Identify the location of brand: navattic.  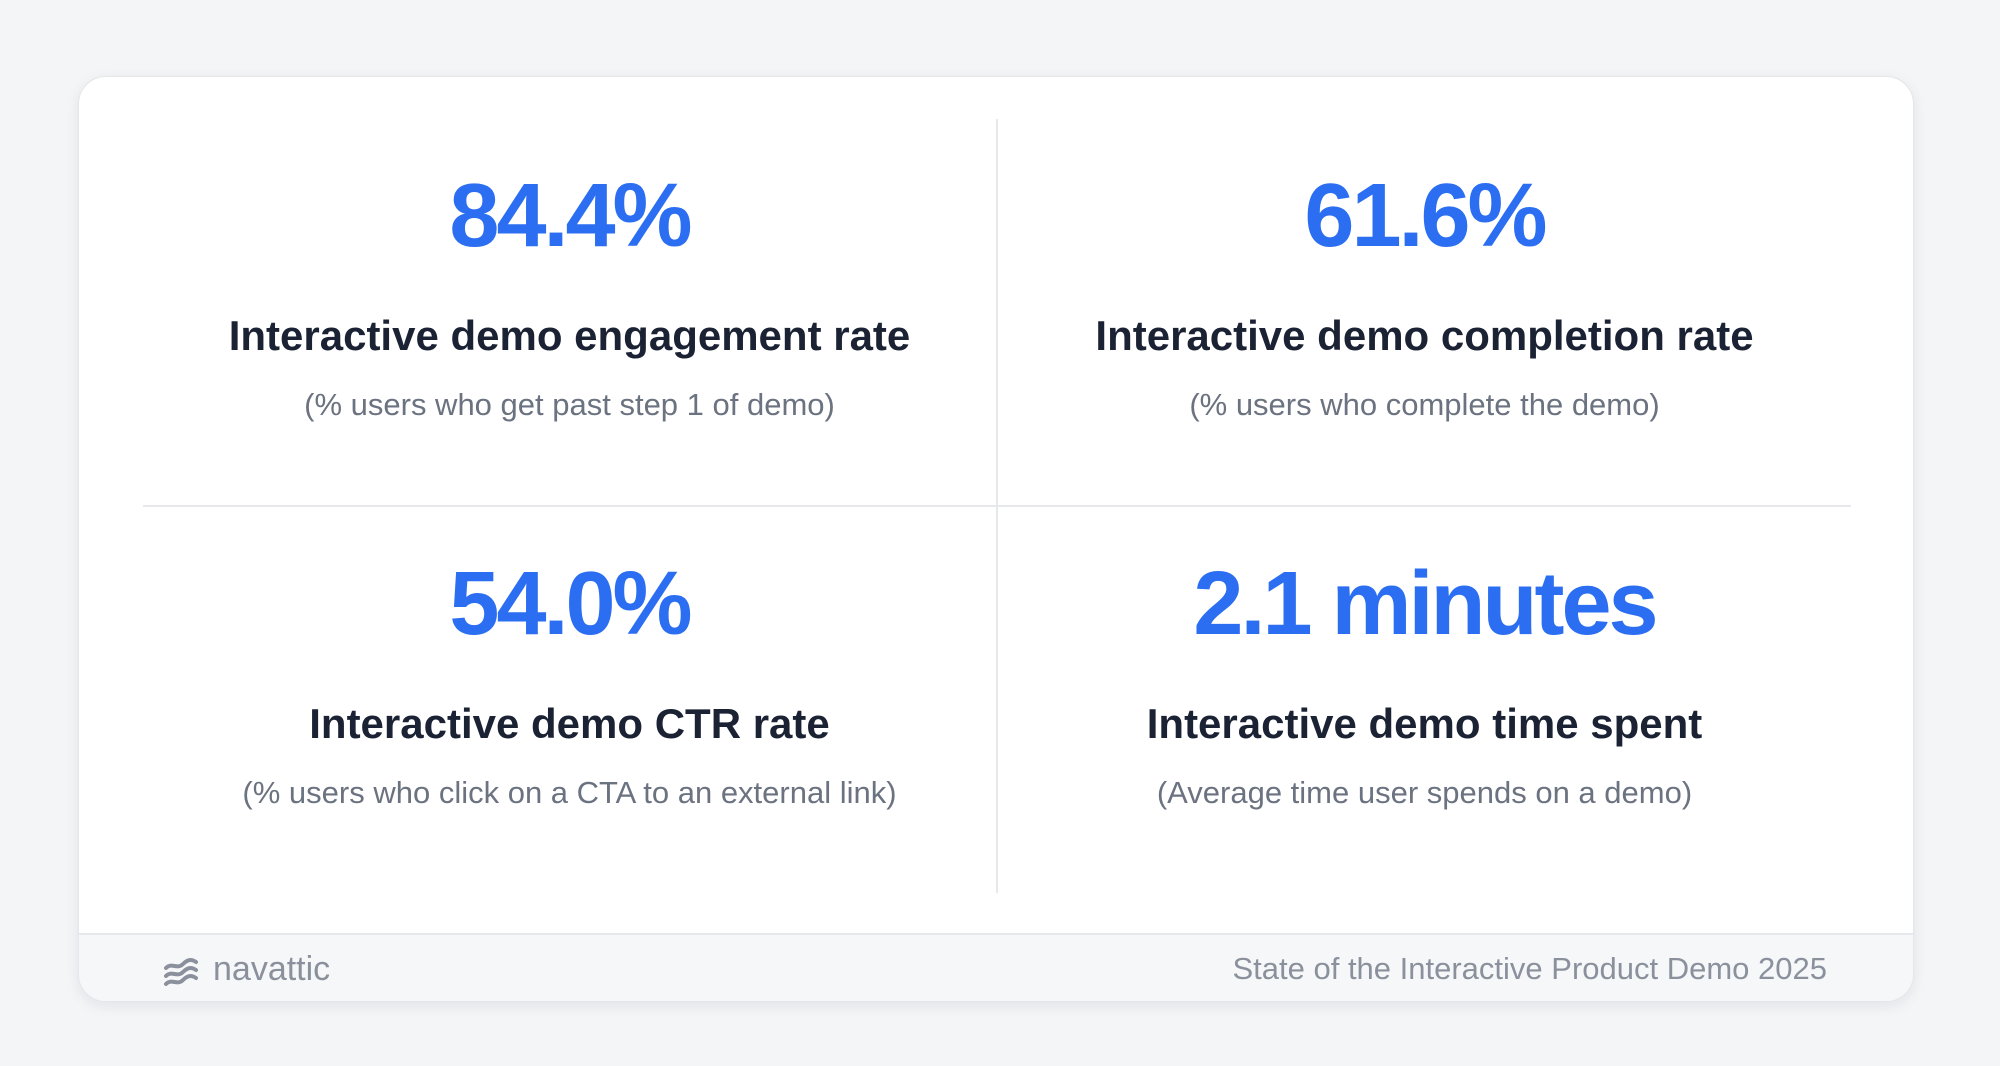
(246, 969).